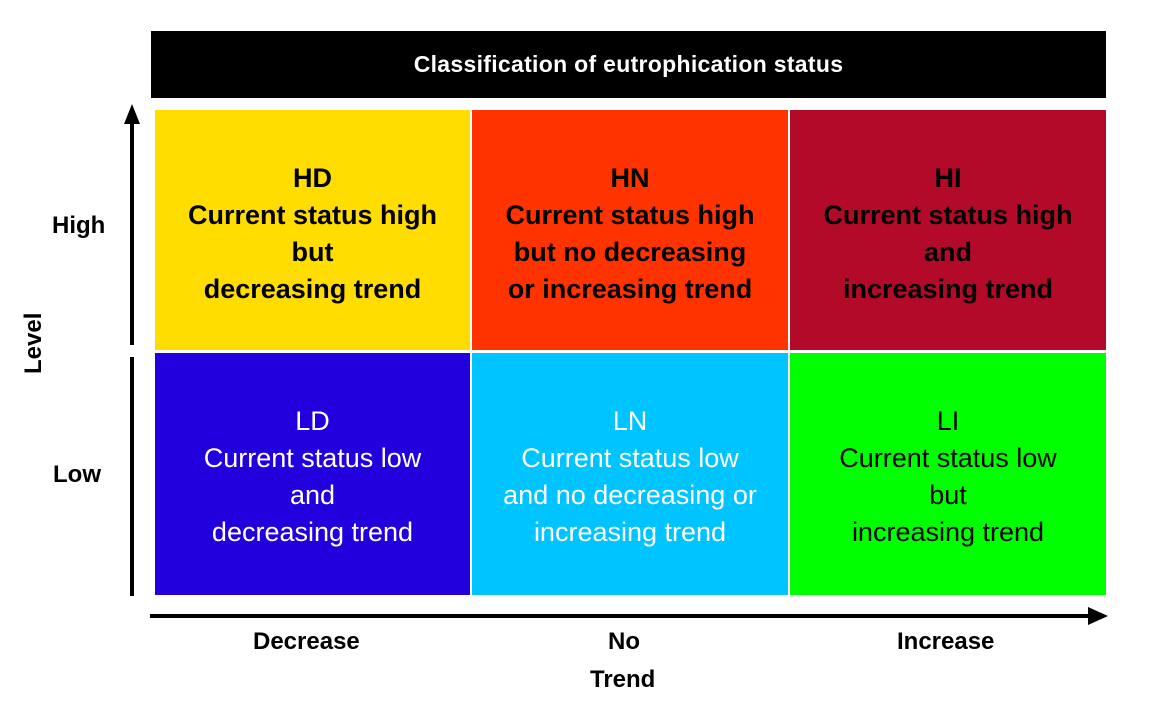 The width and height of the screenshot is (1150, 710). Describe the element at coordinates (946, 641) in the screenshot. I see `col-label-increase: Increase` at that location.